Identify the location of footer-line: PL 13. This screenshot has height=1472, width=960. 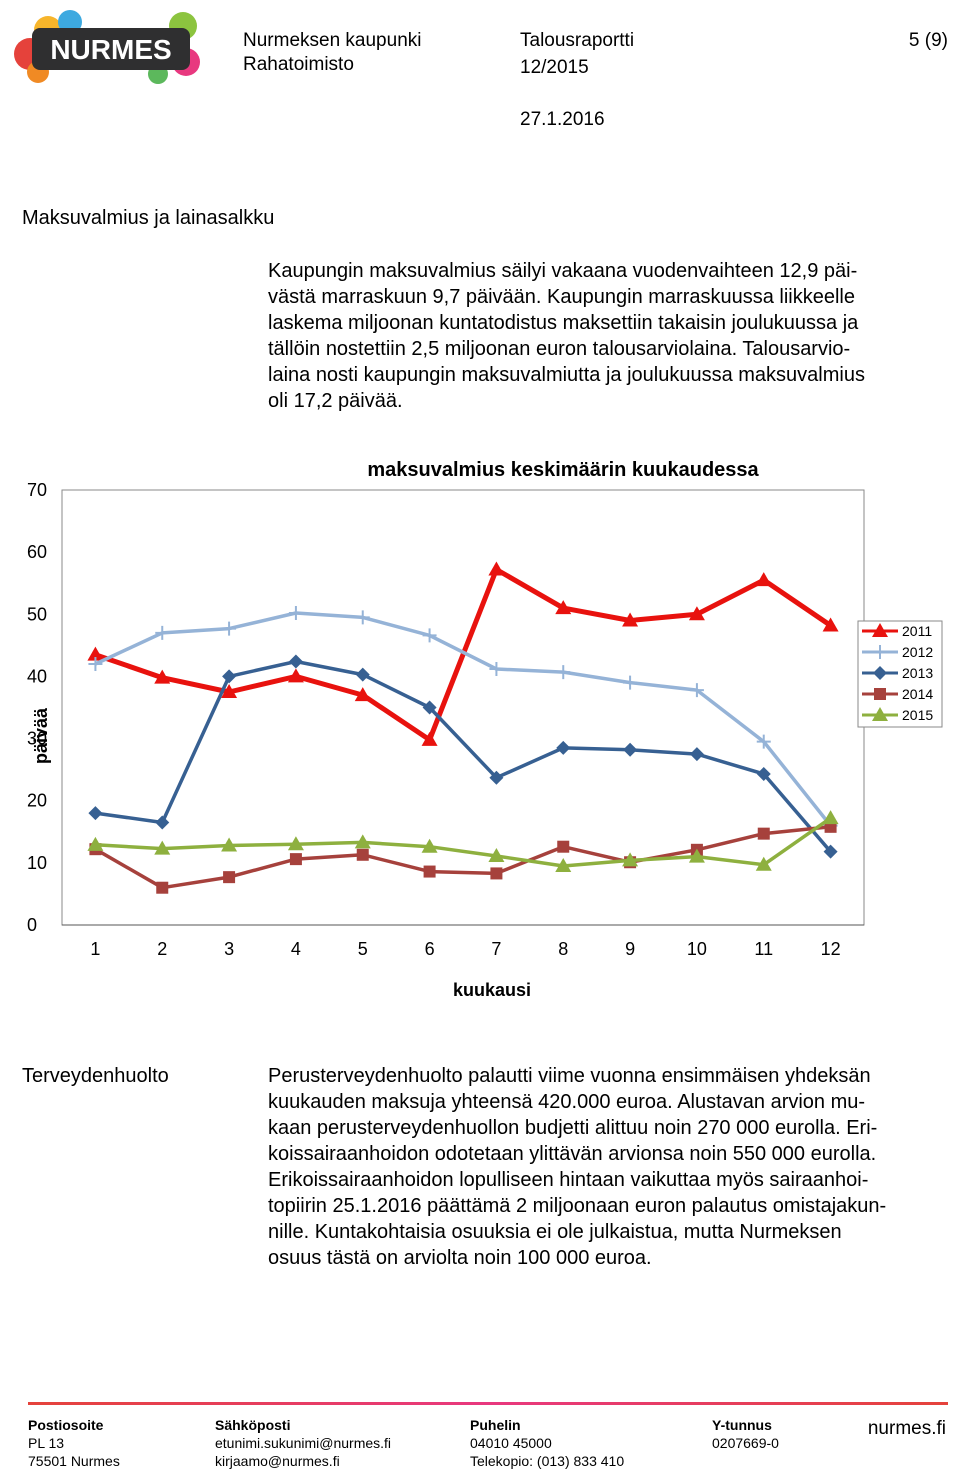
(46, 1443).